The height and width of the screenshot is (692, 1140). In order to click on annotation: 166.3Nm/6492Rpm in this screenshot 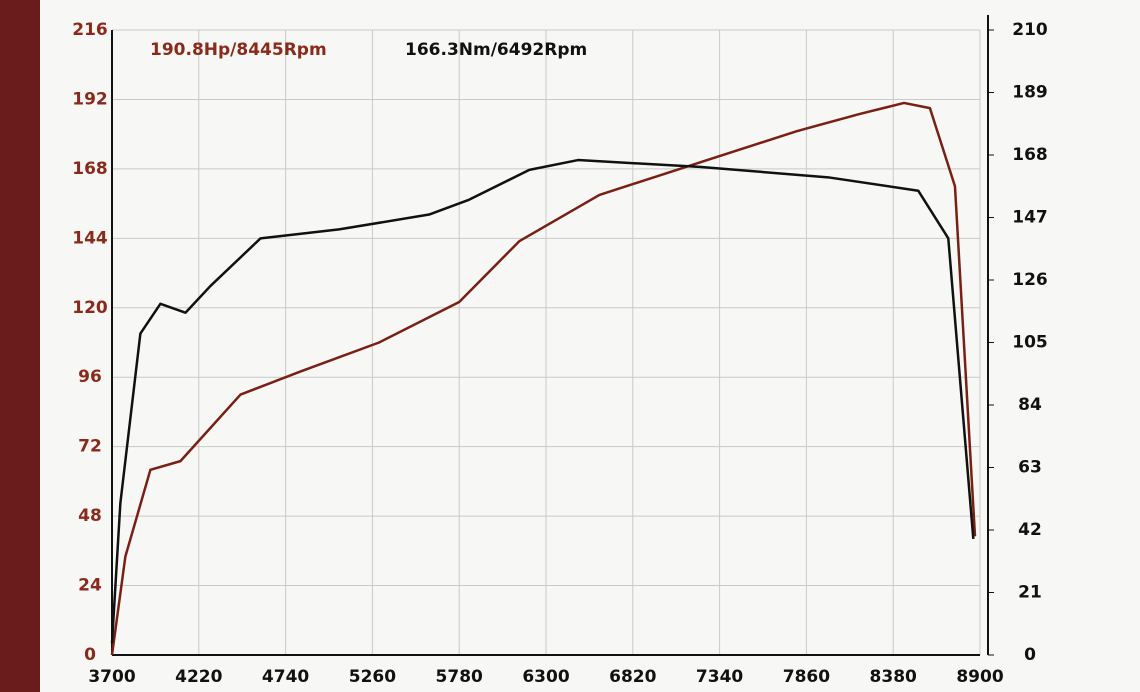, I will do `click(496, 50)`.